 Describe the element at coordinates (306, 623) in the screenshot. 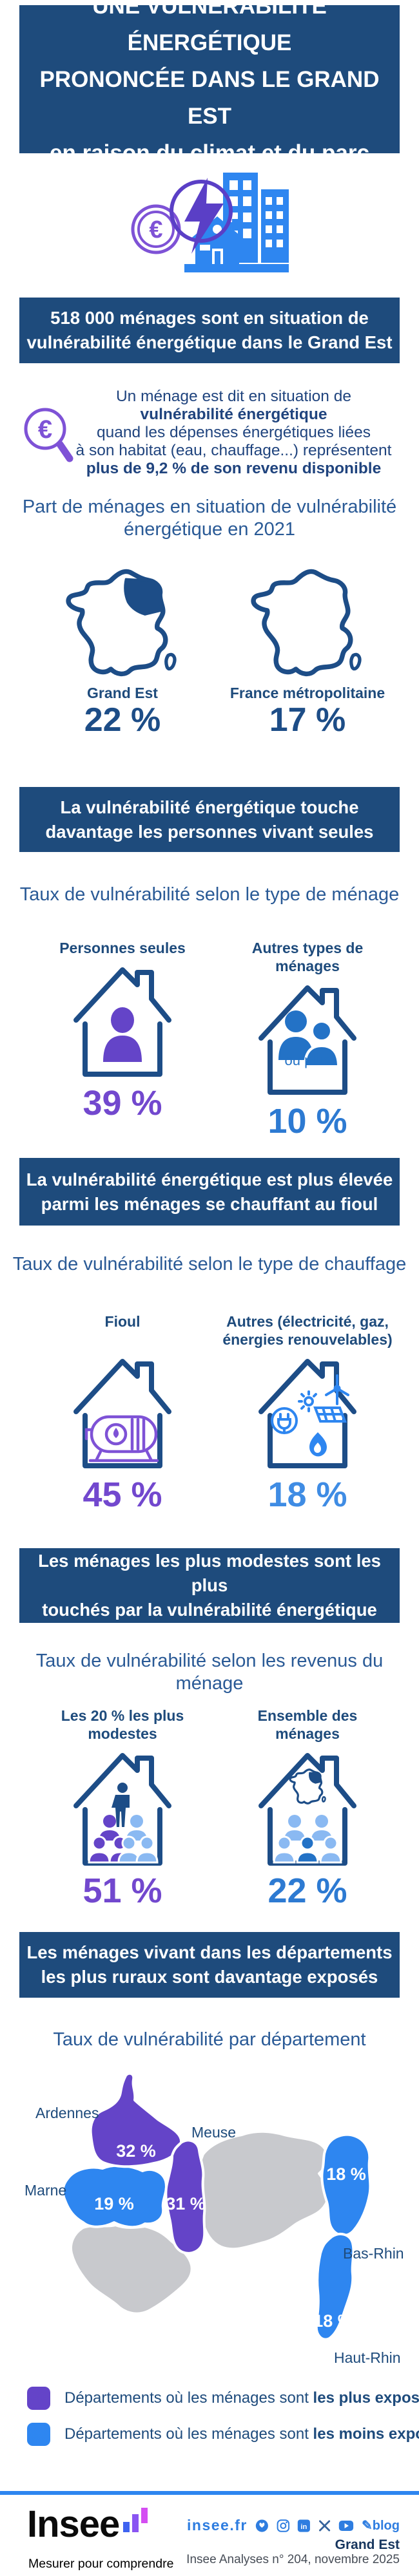

I see `france-map-outline` at that location.